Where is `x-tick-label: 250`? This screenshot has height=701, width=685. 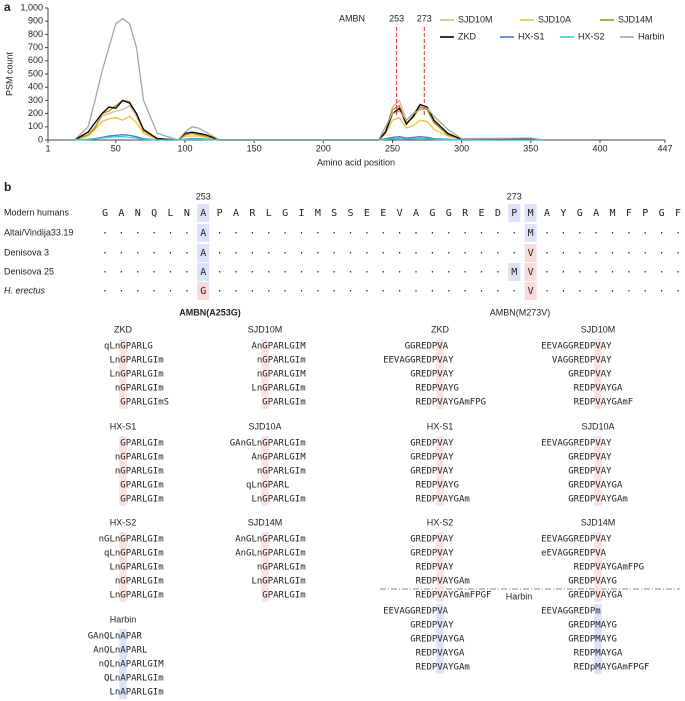 x-tick-label: 250 is located at coordinates (392, 148).